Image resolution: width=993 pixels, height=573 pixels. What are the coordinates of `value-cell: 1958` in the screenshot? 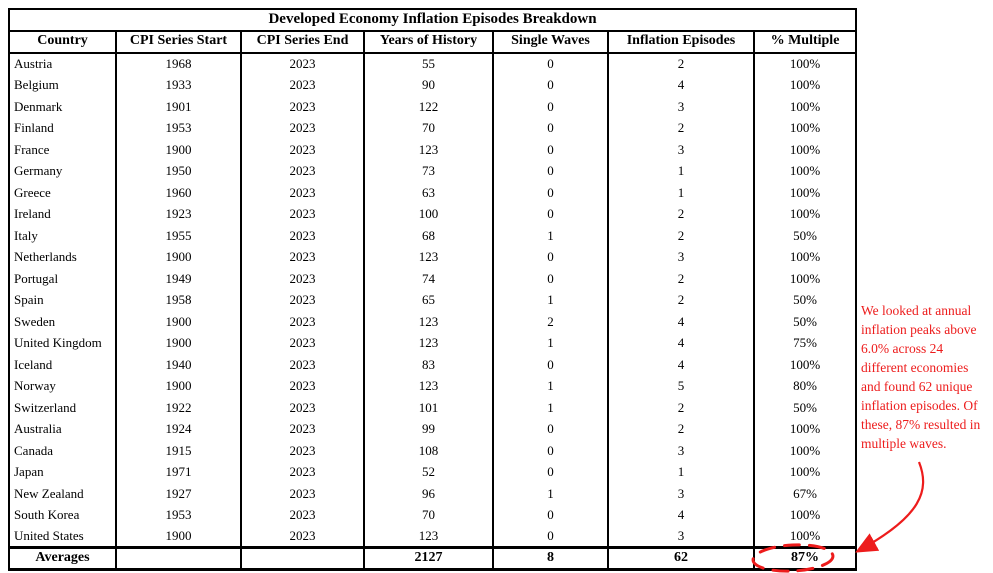 It's located at (178, 300).